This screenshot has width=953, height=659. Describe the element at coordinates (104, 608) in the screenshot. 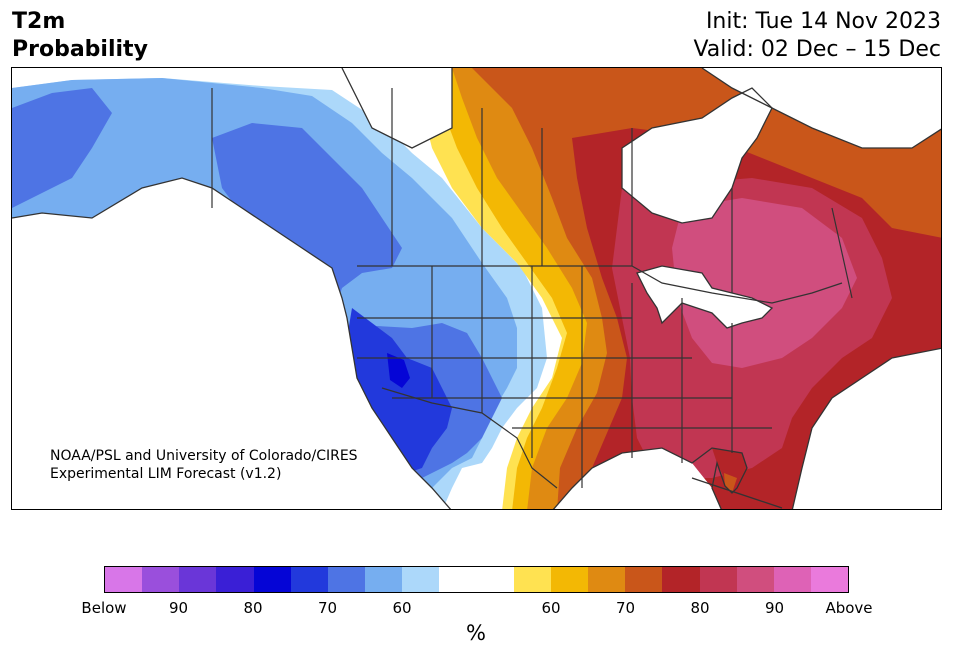

I see `colorbar-tick-label: Below` at that location.